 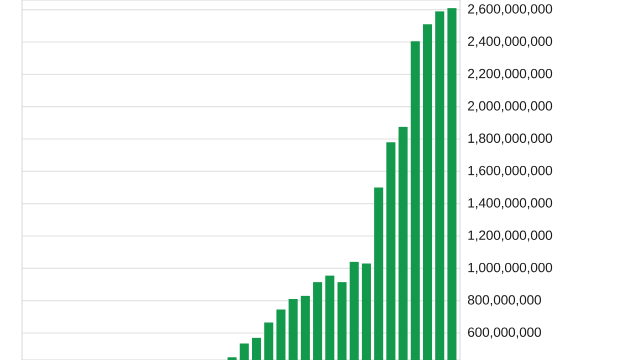 What do you see at coordinates (510, 268) in the screenshot?
I see `y-tick-label: 1,000,000,000` at bounding box center [510, 268].